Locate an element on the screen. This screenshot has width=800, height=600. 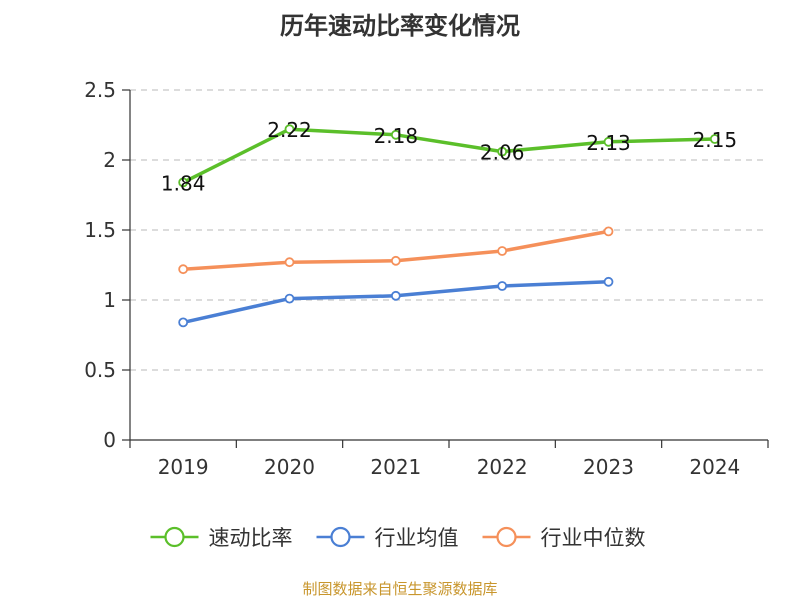
data-label: 2.22 is located at coordinates (289, 130).